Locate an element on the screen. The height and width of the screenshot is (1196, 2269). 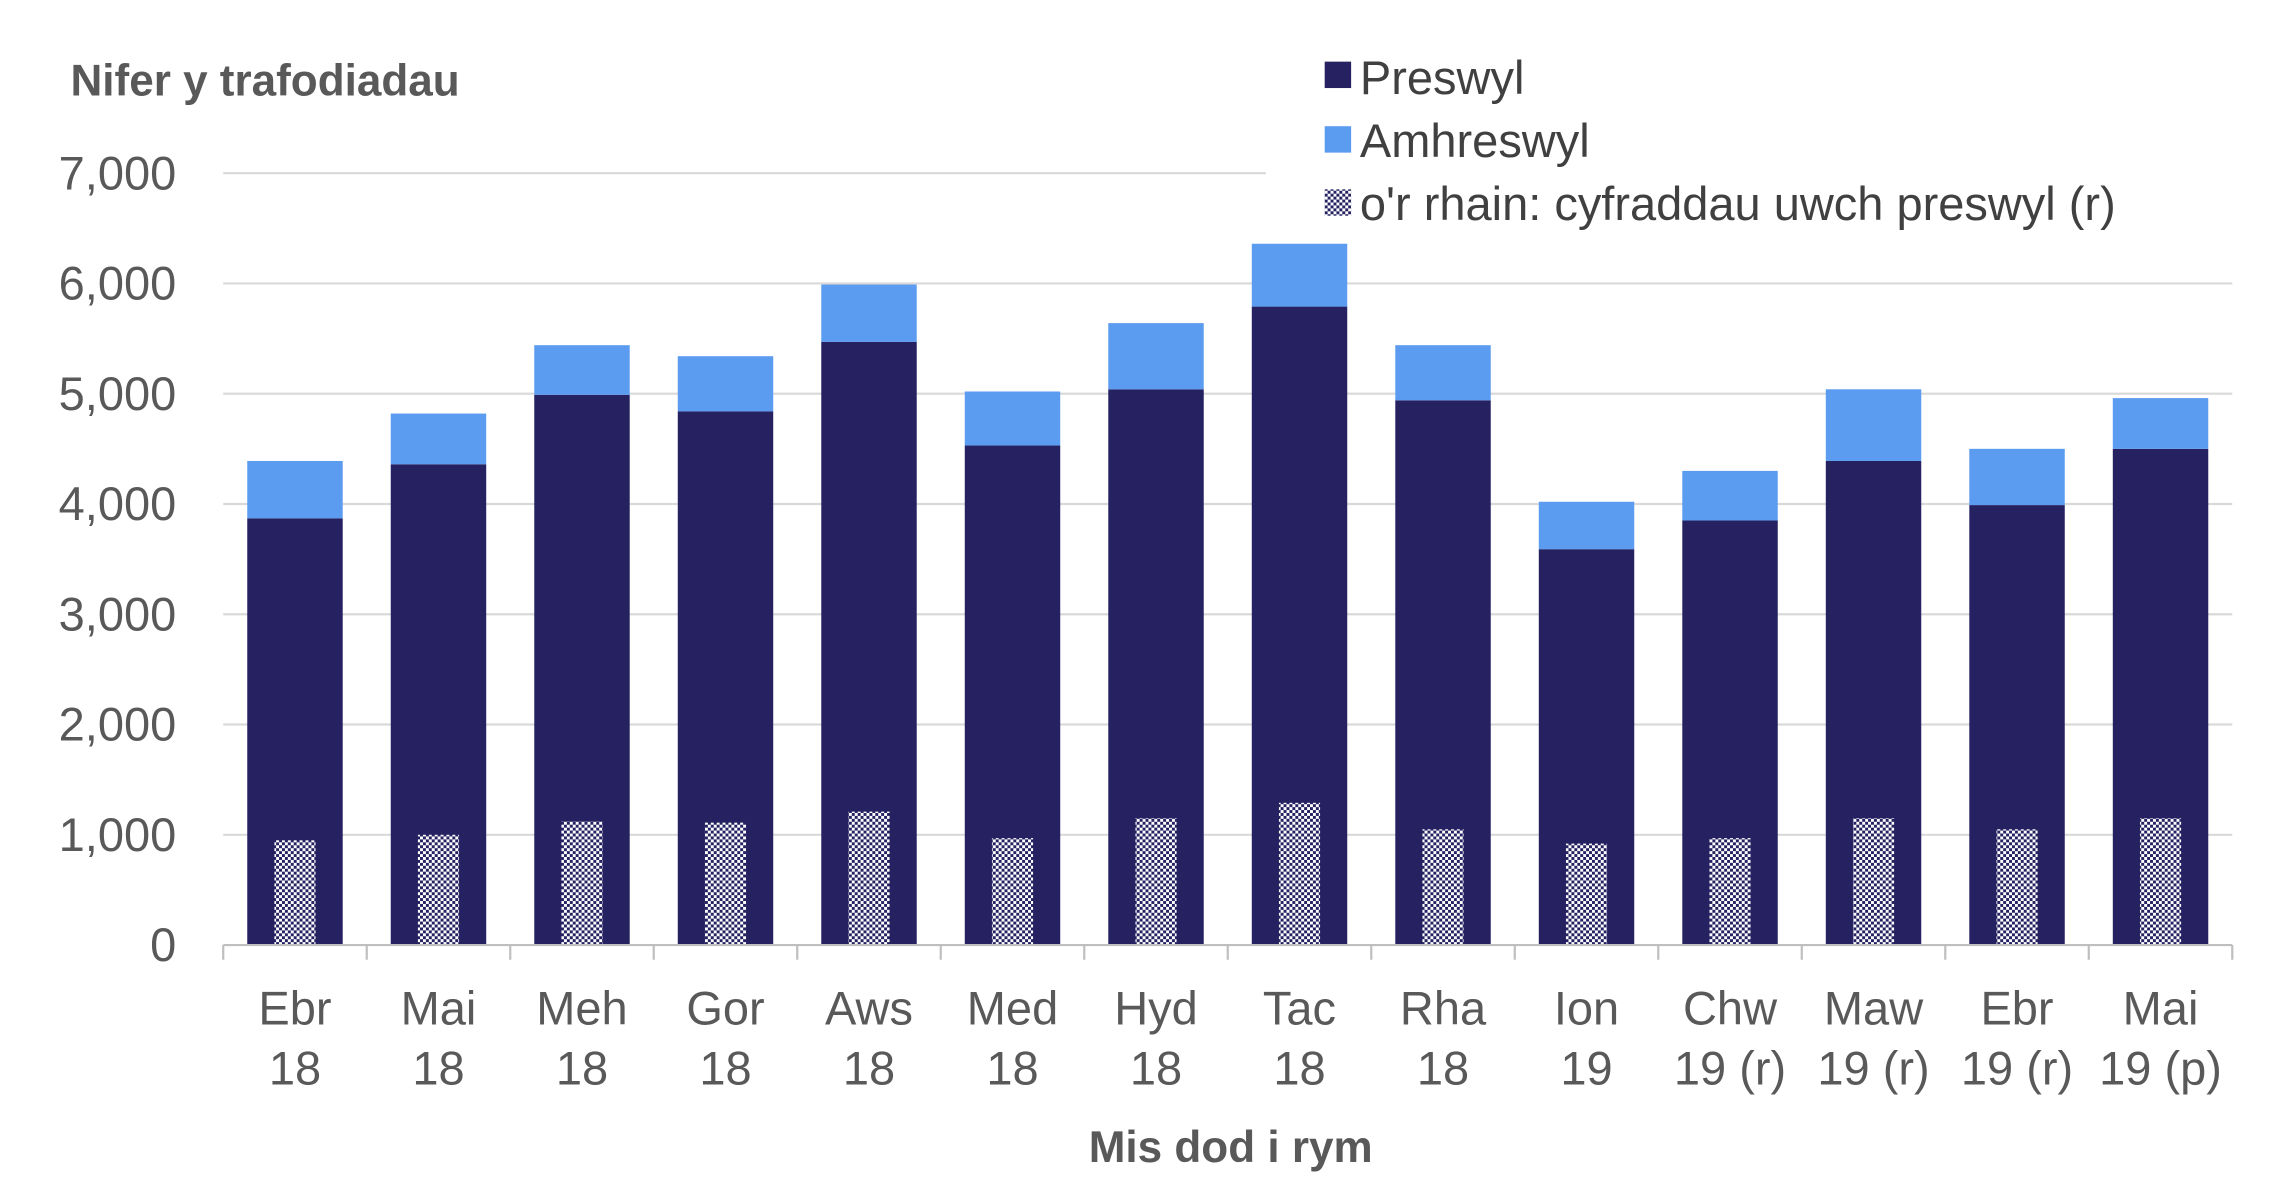
y-tick-label: 4,000 is located at coordinates (118, 503).